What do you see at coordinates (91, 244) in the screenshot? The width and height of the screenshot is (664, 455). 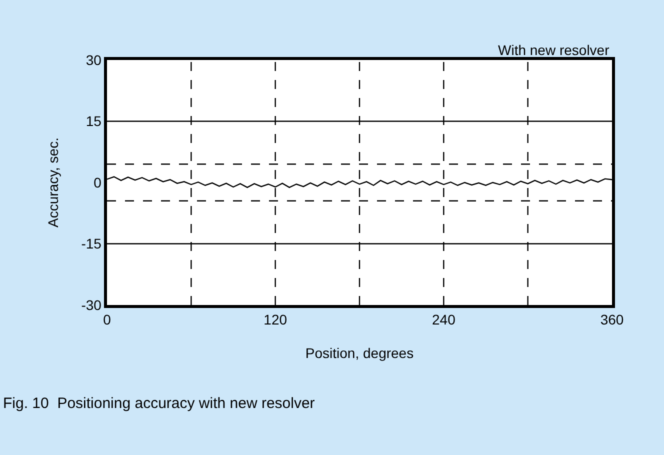 I see `y-tick-label: -15` at bounding box center [91, 244].